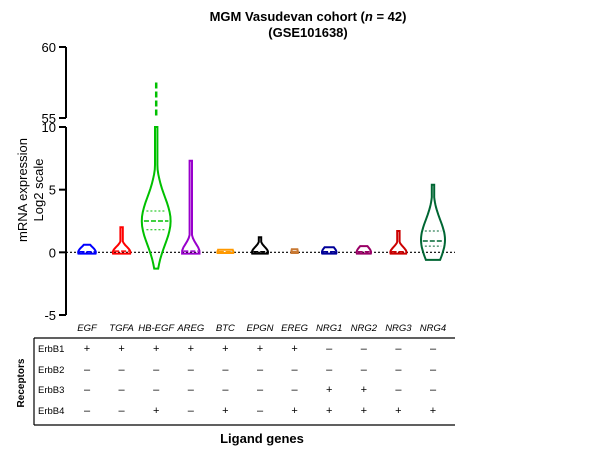 The image size is (615, 452). I want to click on violin-nrg2, so click(363, 250).